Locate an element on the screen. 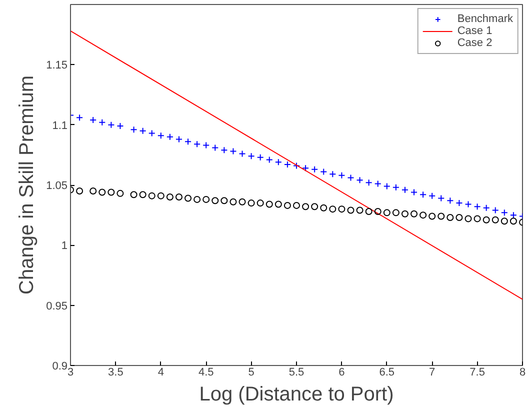  x-tick-label: 4 is located at coordinates (161, 372).